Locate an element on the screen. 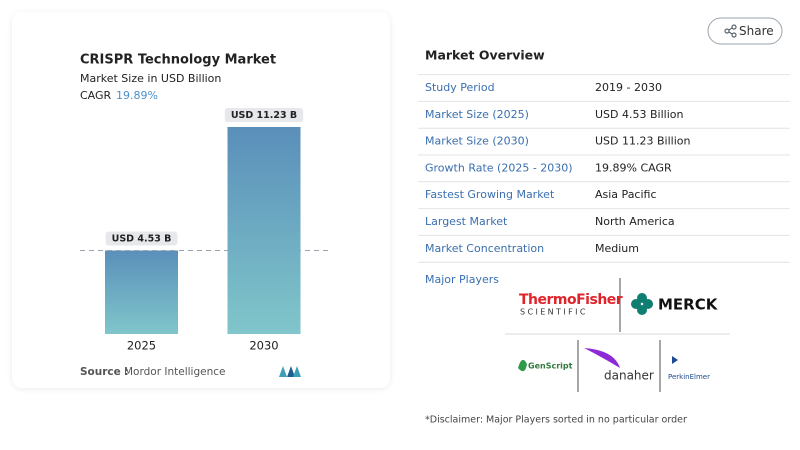 This screenshot has height=450, width=800. row-label: Growth Rate (2025 - 2030) is located at coordinates (499, 167).